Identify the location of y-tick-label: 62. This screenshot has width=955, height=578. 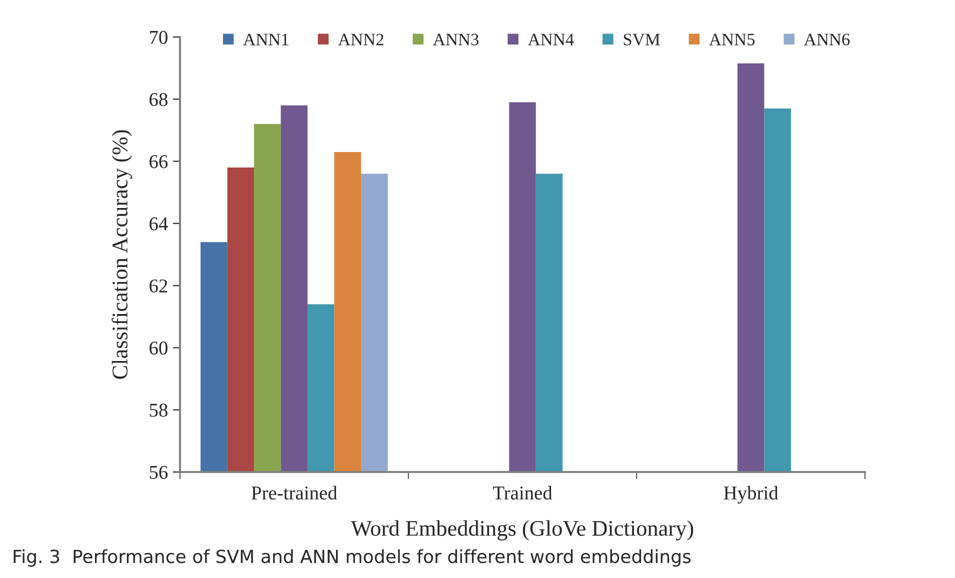
(159, 286).